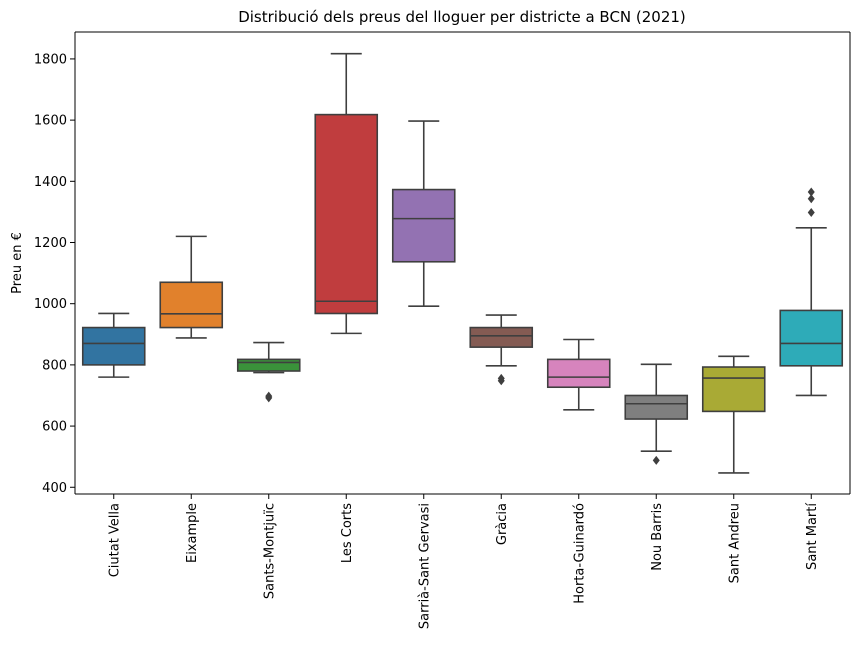 The width and height of the screenshot is (859, 671). What do you see at coordinates (50, 59) in the screenshot?
I see `y-tick-label-1800: 1800` at bounding box center [50, 59].